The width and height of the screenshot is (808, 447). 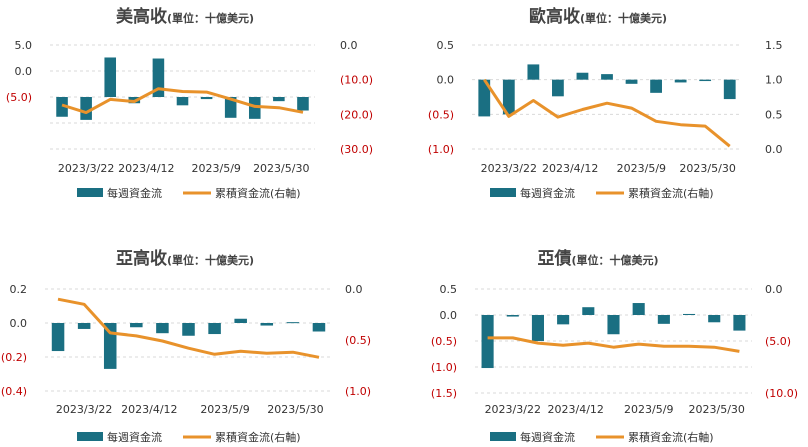 What do you see at coordinates (774, 80) in the screenshot?
I see `right-axis-tick: 1.0` at bounding box center [774, 80].